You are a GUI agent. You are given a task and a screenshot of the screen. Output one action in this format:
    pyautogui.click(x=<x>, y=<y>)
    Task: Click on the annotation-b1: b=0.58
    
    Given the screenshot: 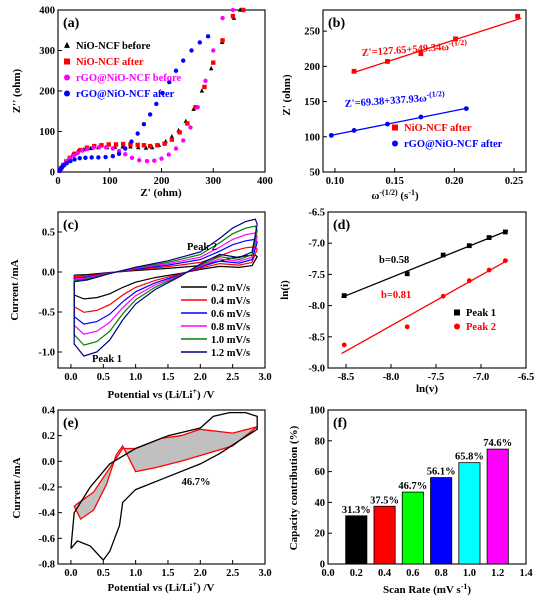 What is the action you would take?
    pyautogui.click(x=394, y=260)
    